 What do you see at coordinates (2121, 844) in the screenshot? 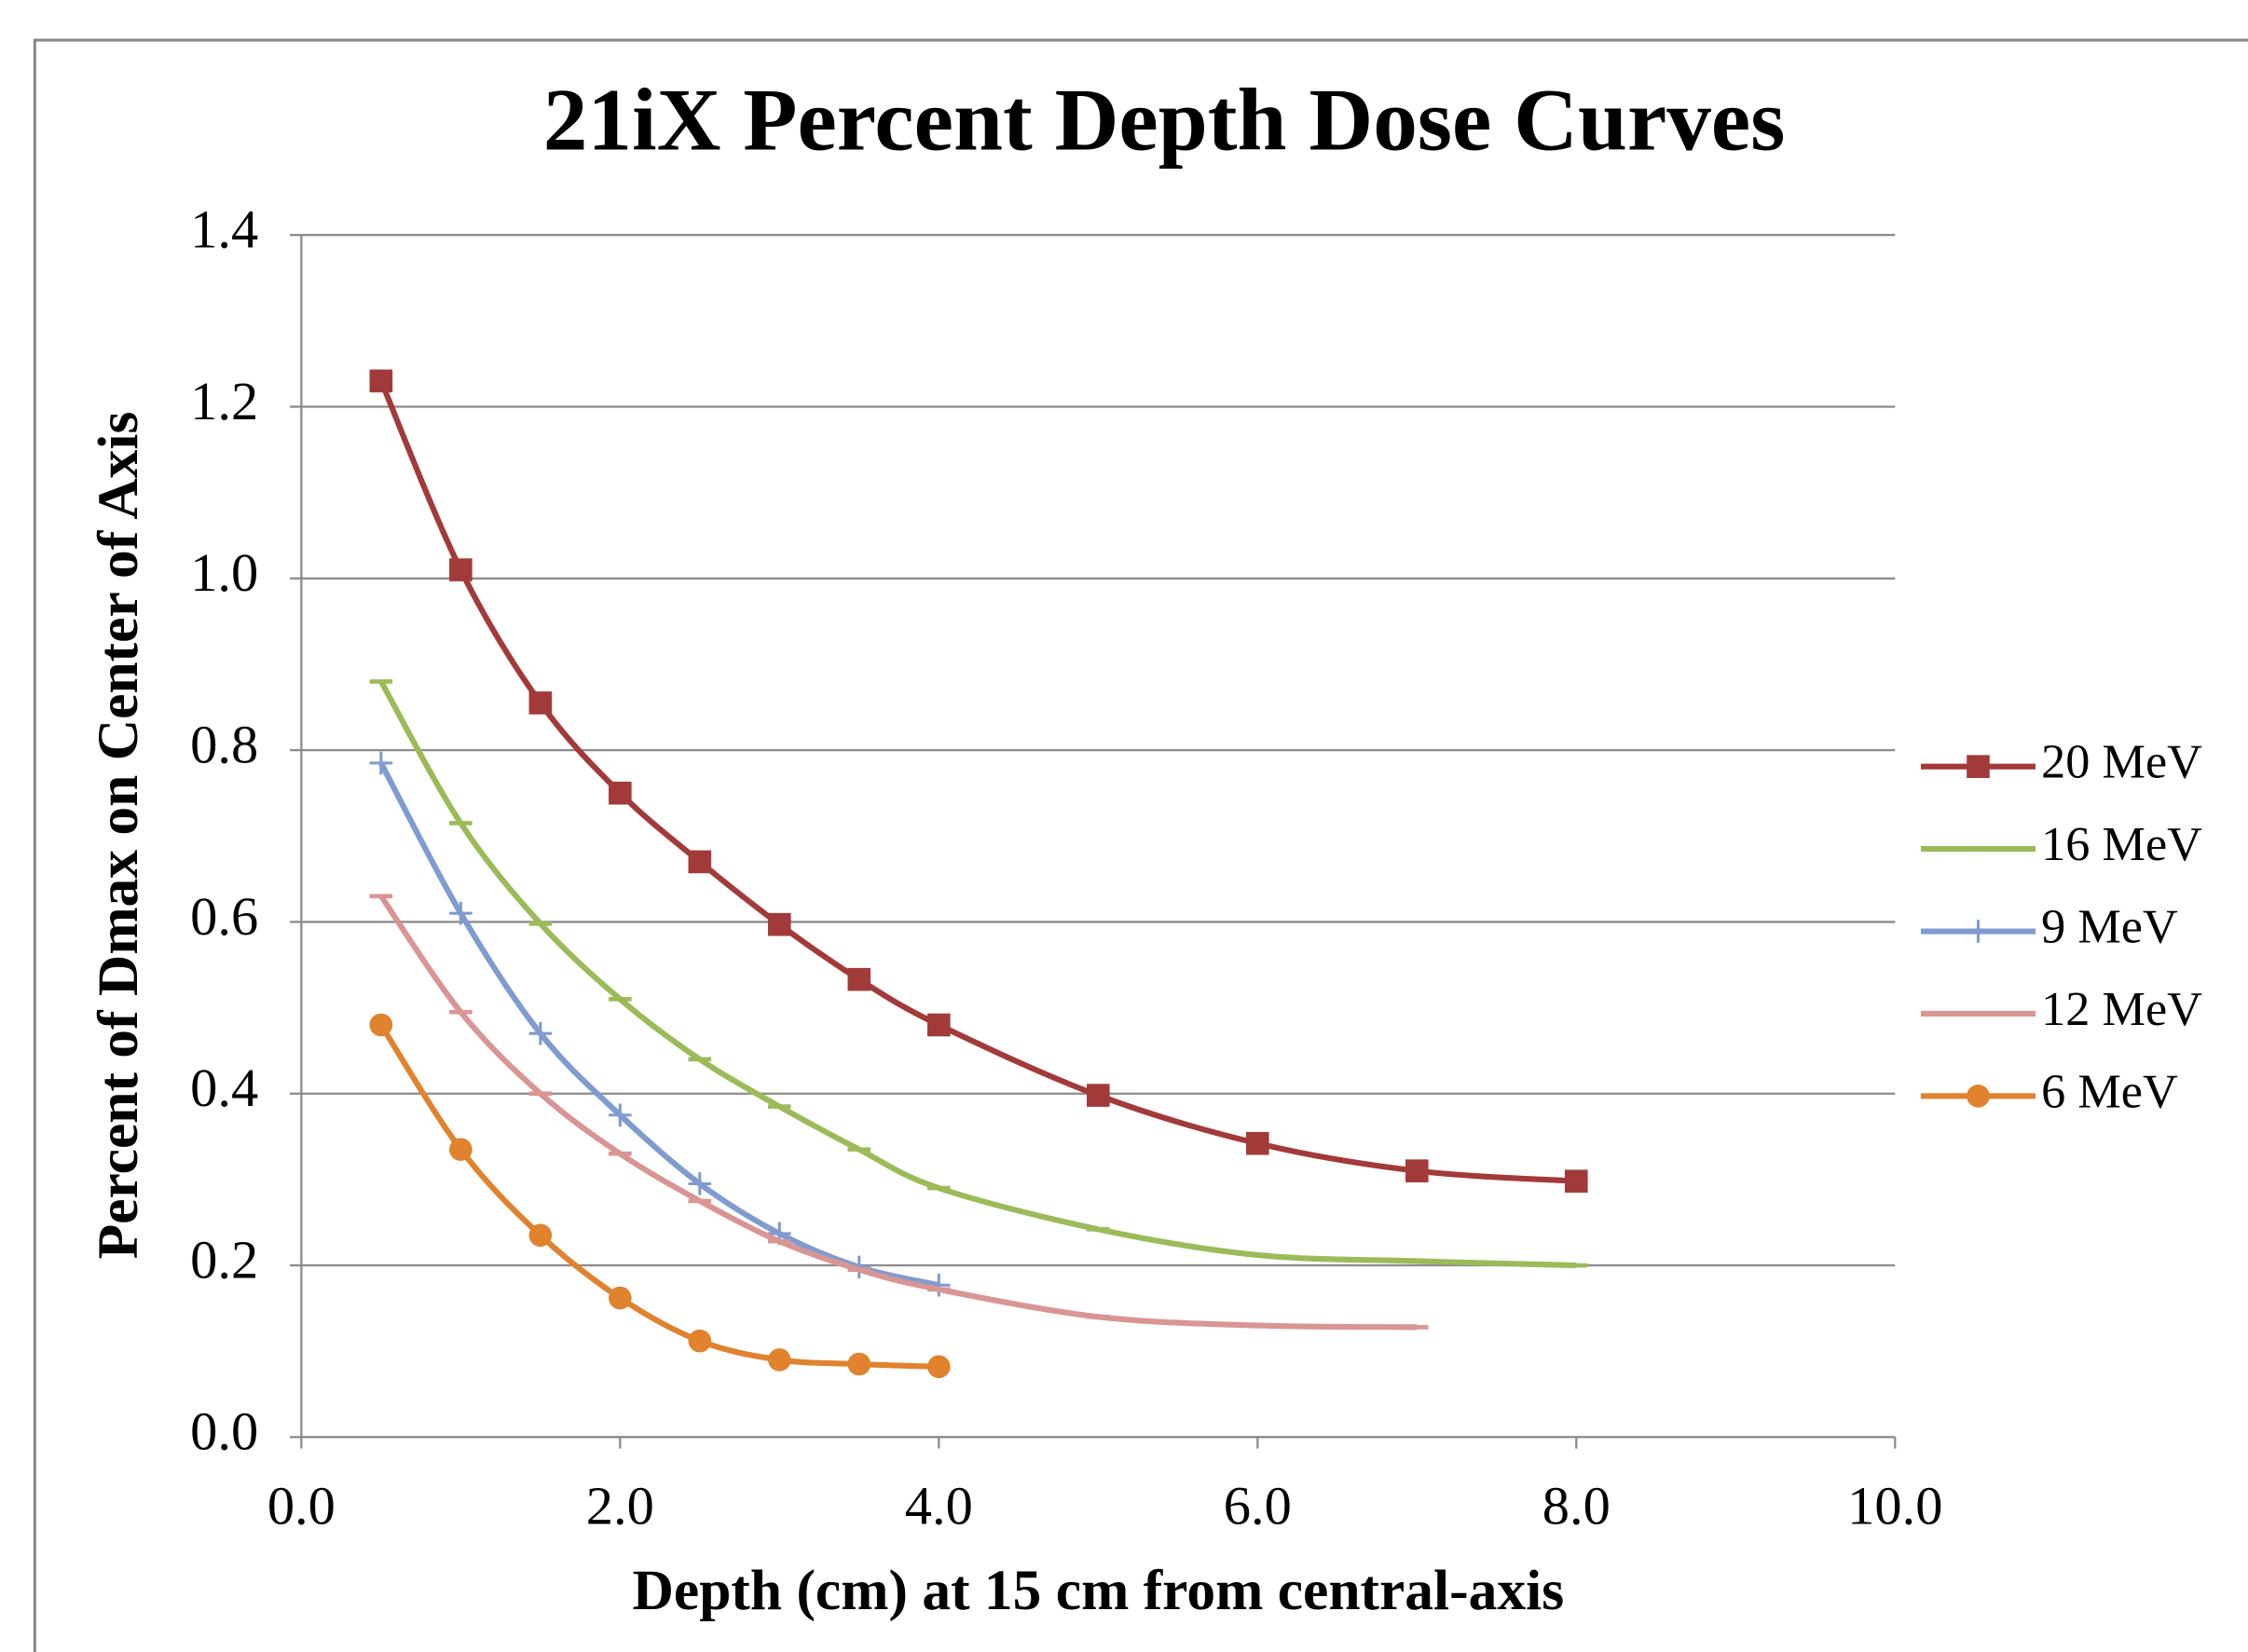
I see `legend-label: 16 MeV` at bounding box center [2121, 844].